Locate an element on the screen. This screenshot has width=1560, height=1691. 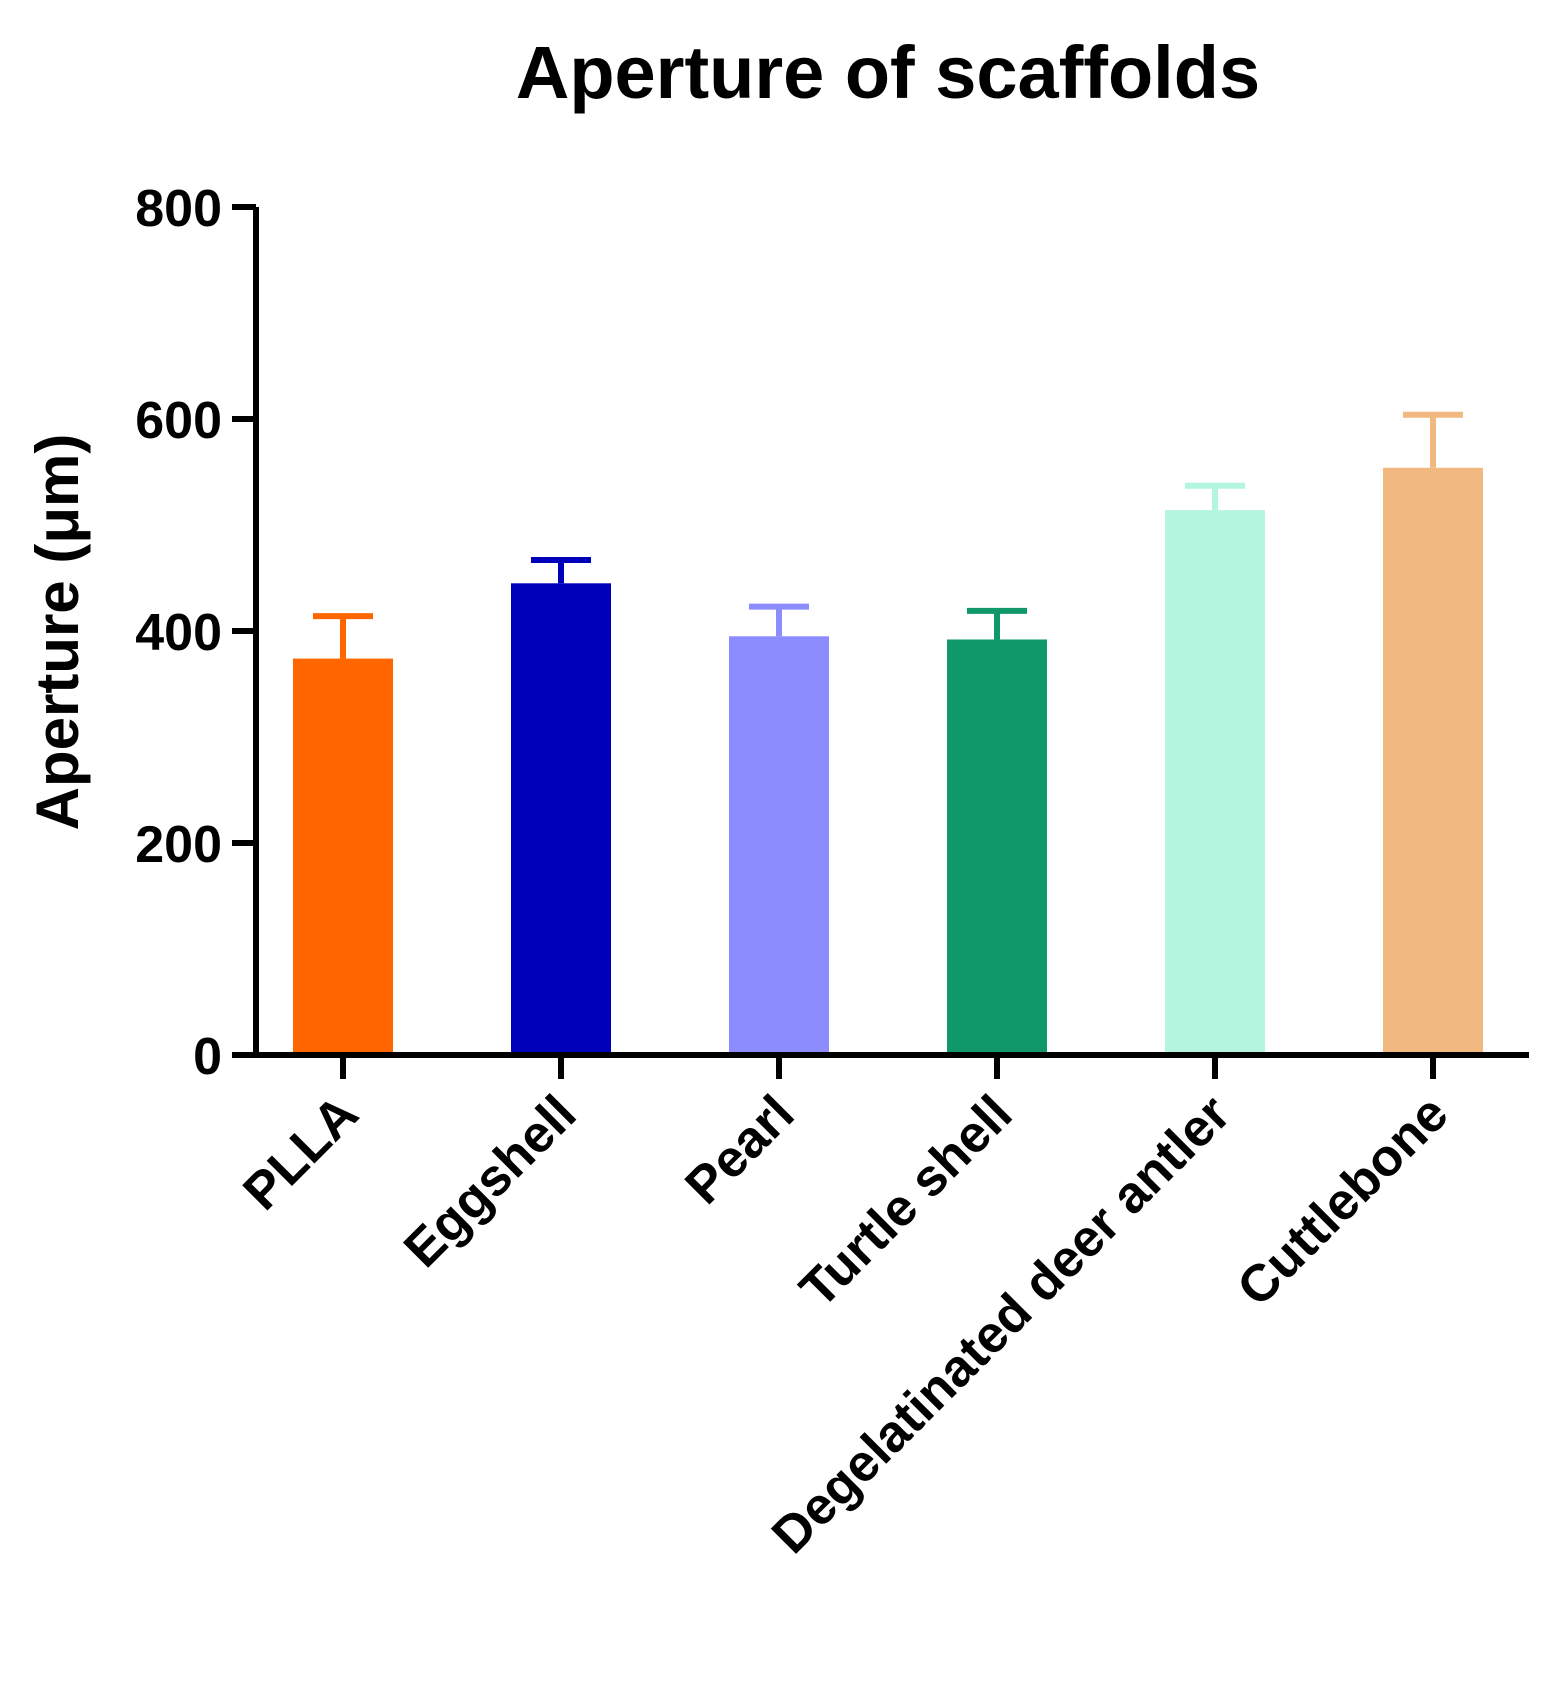
y-ticks-group: 0 200 400 600 800 is located at coordinates (195, 633).